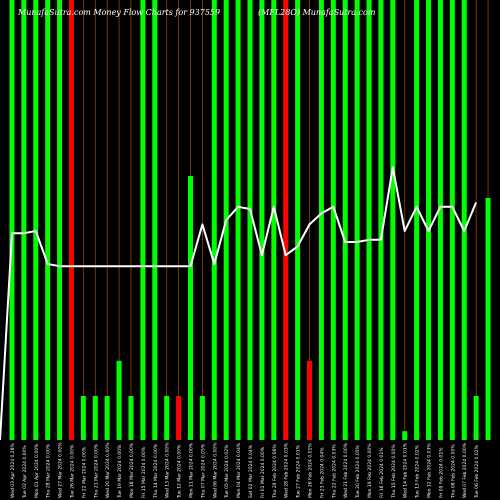 The height and width of the screenshot is (500, 500). Describe the element at coordinates (72, 471) in the screenshot. I see `x-tick-label: Tue 26 Mar 2024 0.00%` at that location.